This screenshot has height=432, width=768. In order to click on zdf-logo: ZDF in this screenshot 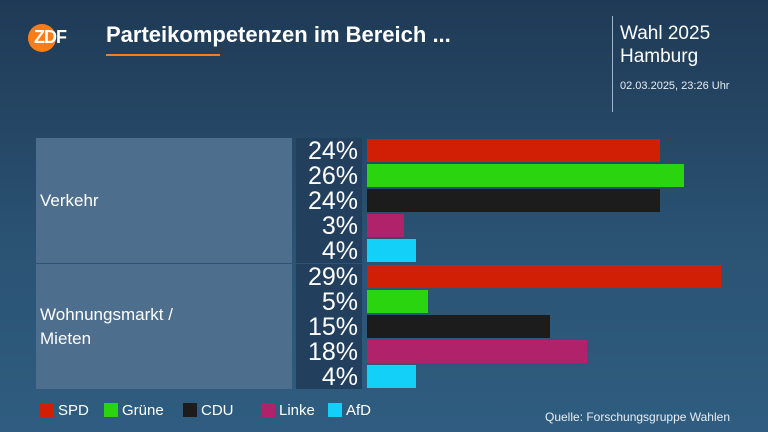, I will do `click(55, 38)`.